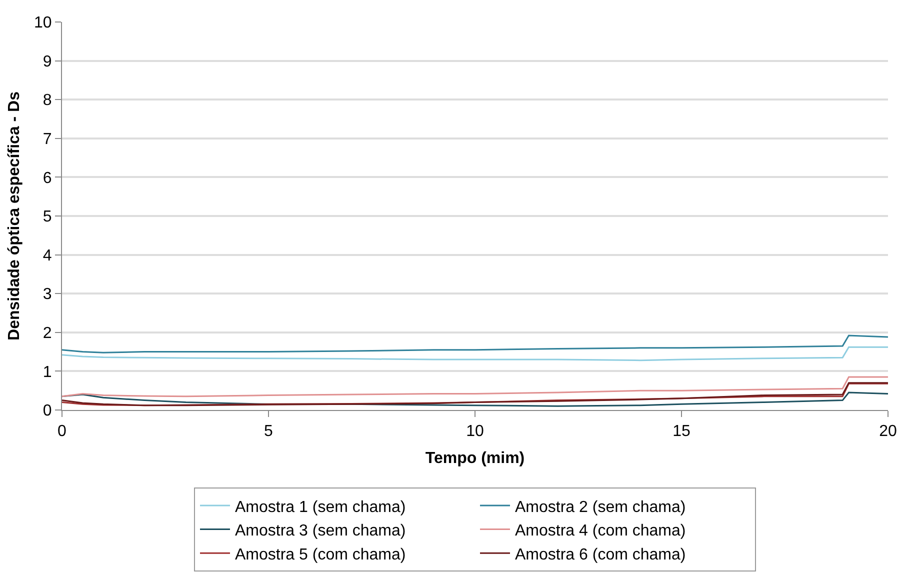 The width and height of the screenshot is (897, 581). I want to click on y-tick-label: 4, so click(47, 255).